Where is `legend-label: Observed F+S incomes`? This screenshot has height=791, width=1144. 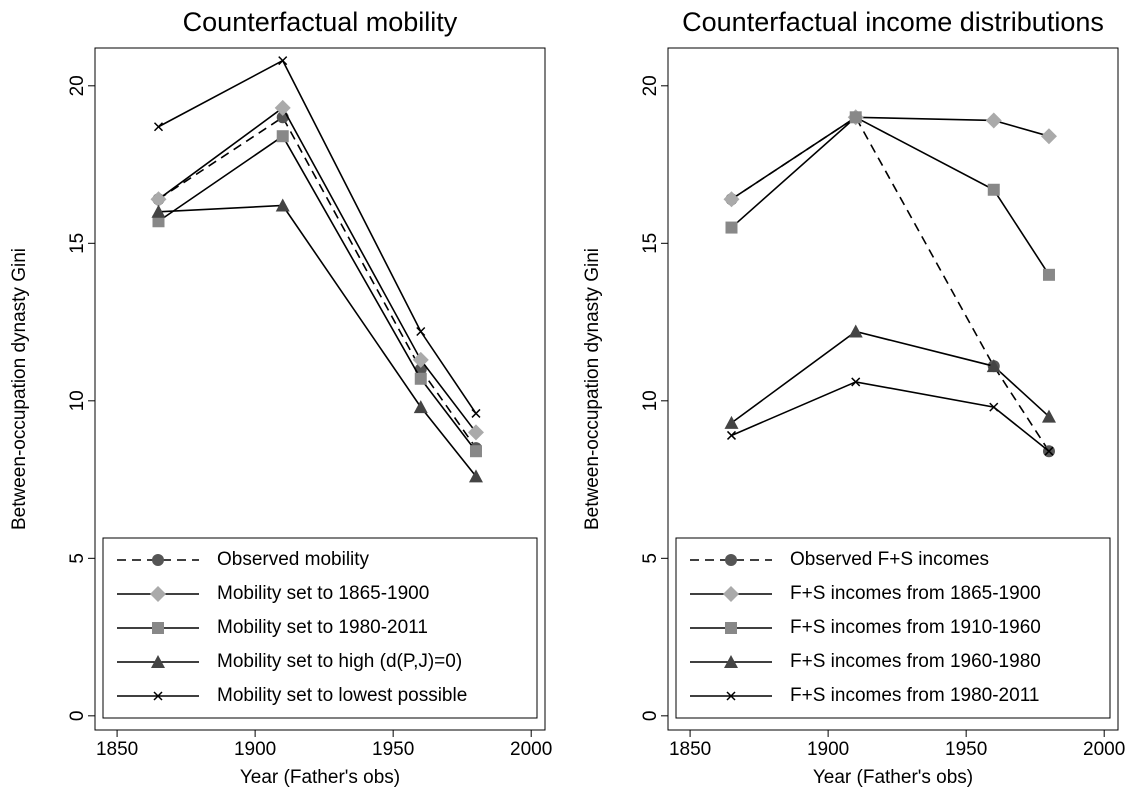 legend-label: Observed F+S incomes is located at coordinates (889, 559).